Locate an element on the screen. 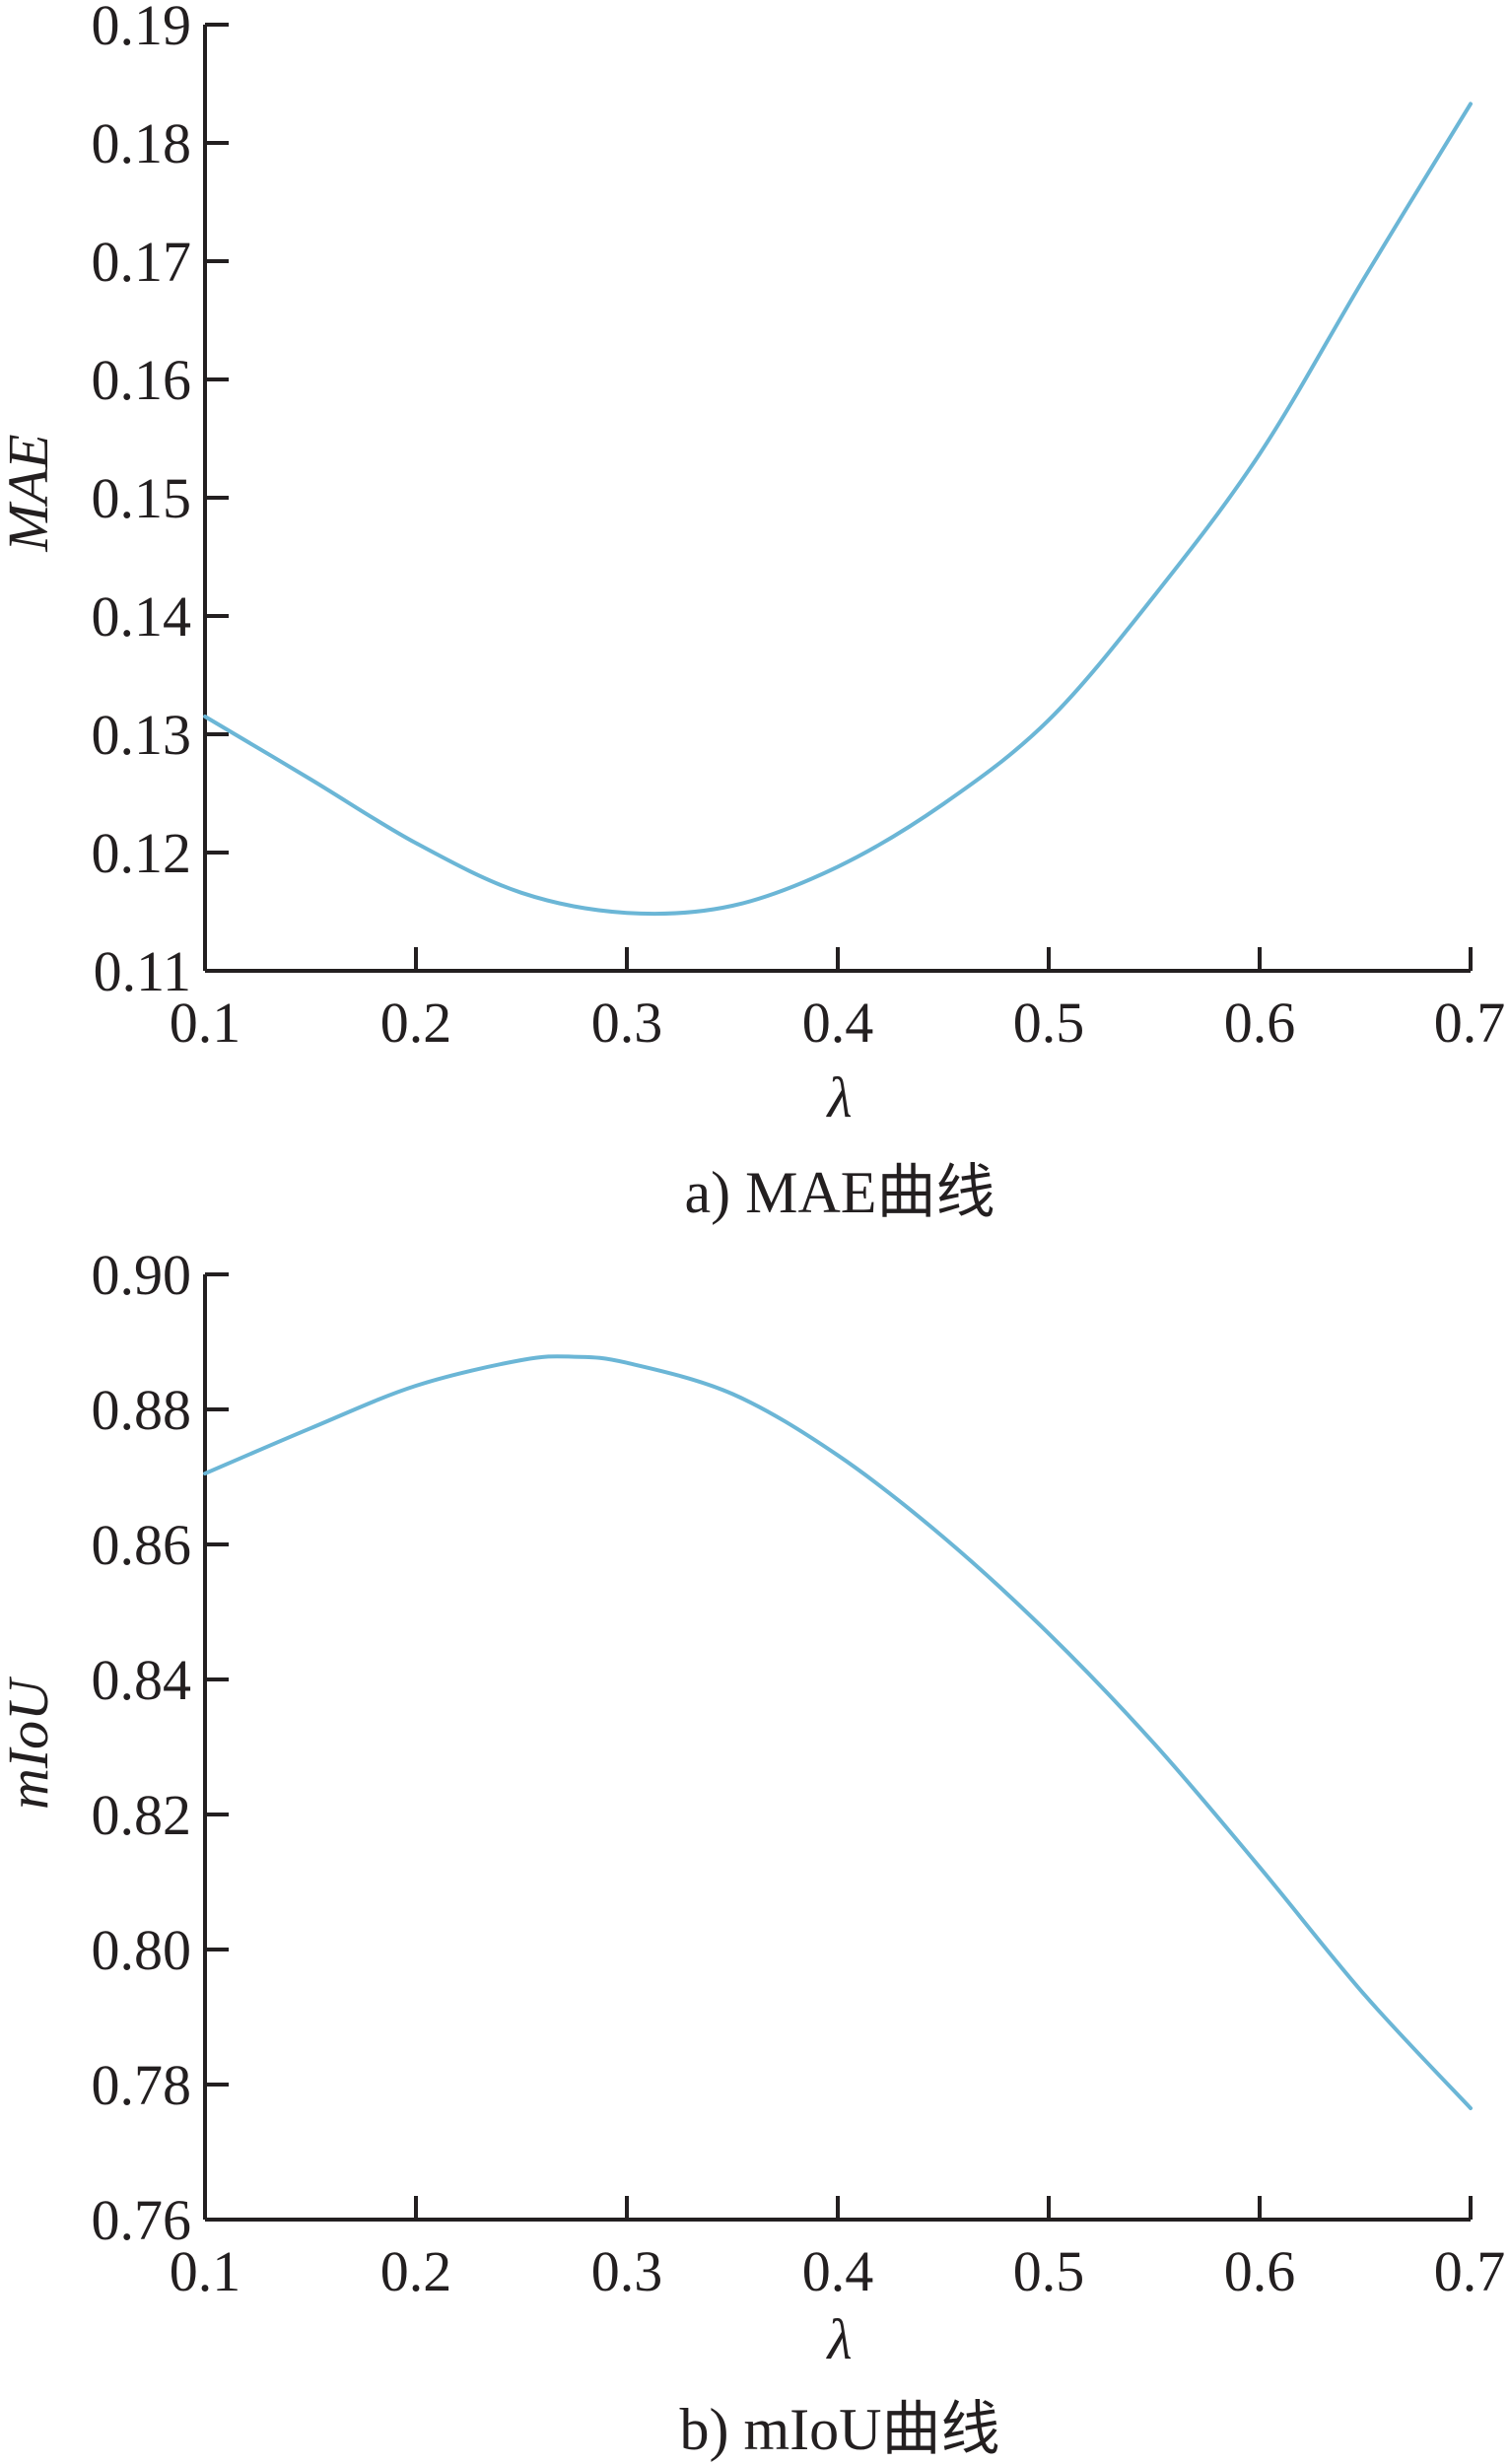 The width and height of the screenshot is (1509, 2464). mae-chart-y-tick-label: 0.12 is located at coordinates (142, 853).